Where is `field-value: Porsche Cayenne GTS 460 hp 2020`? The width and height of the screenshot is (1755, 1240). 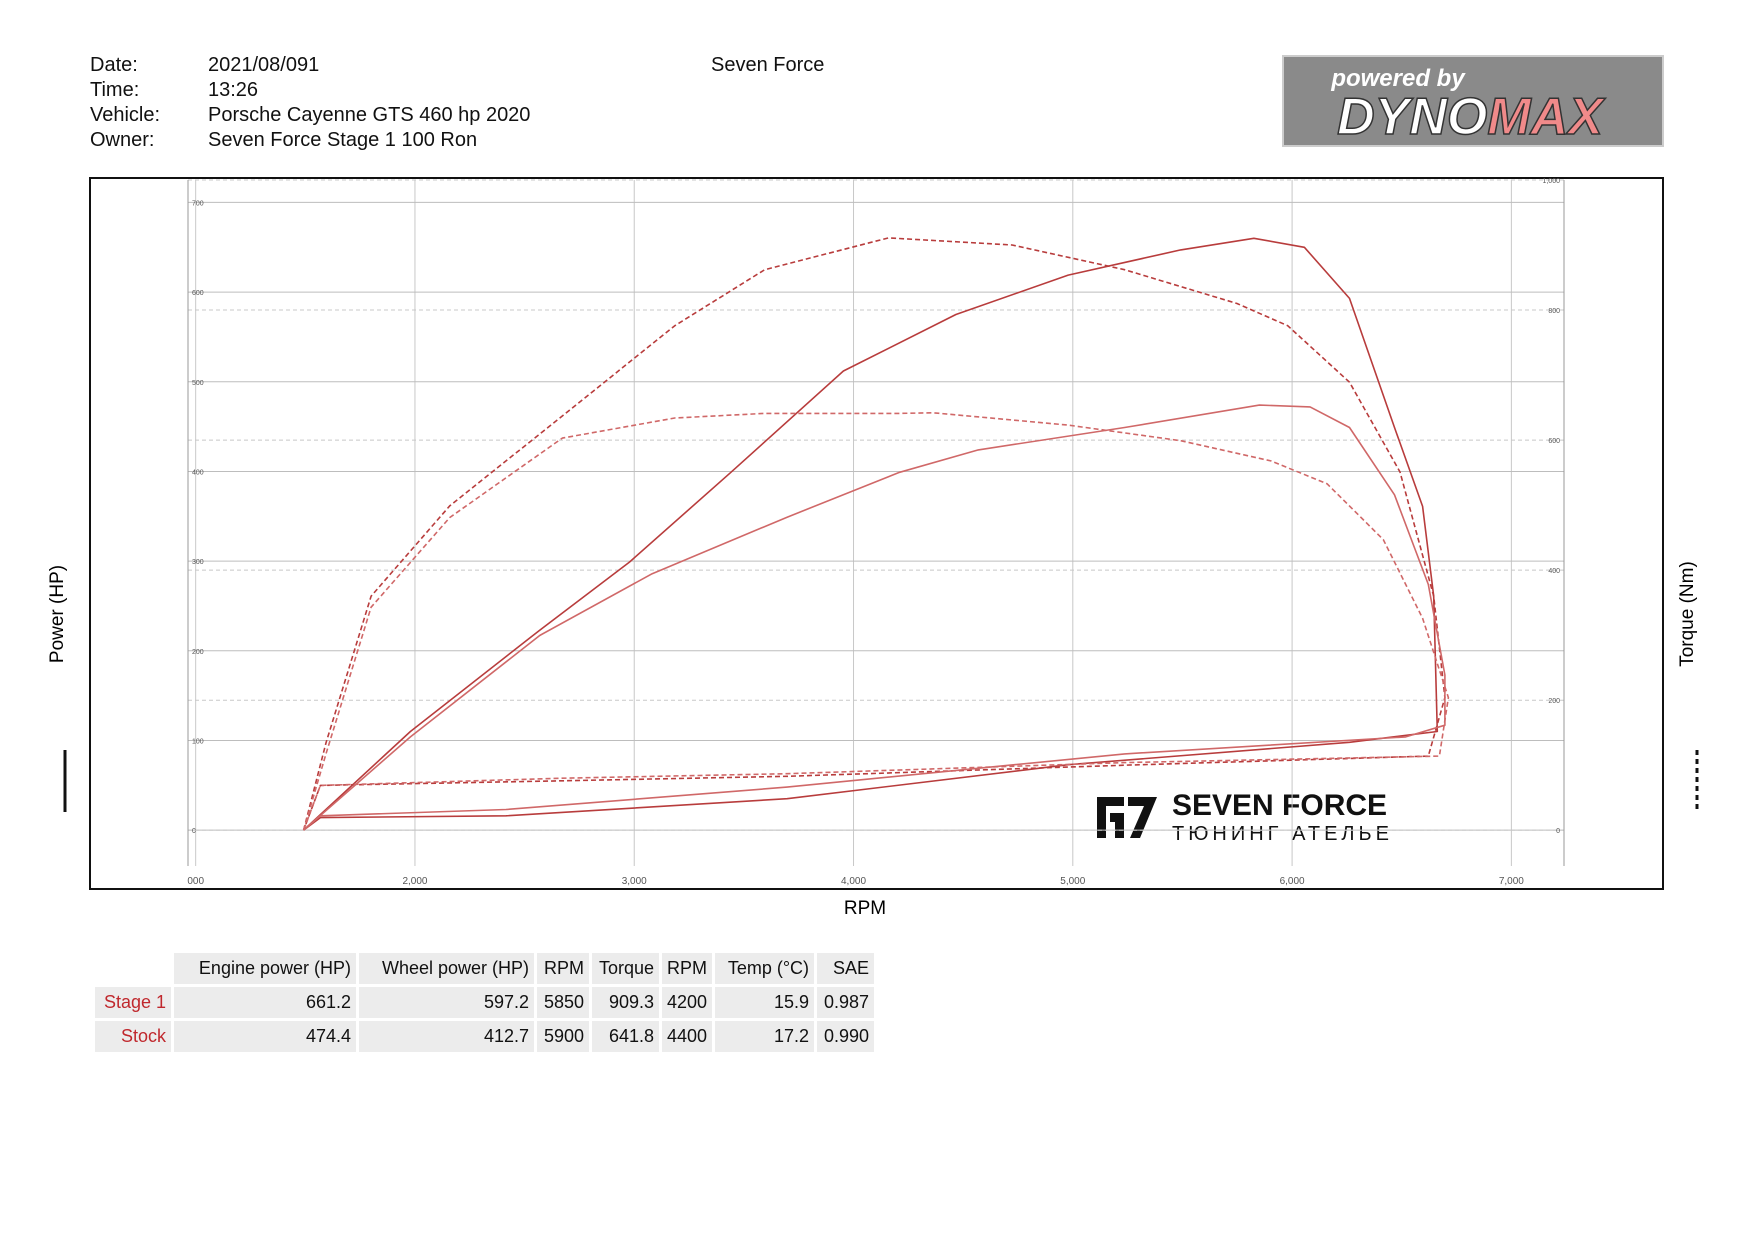 field-value: Porsche Cayenne GTS 460 hp 2020 is located at coordinates (369, 115).